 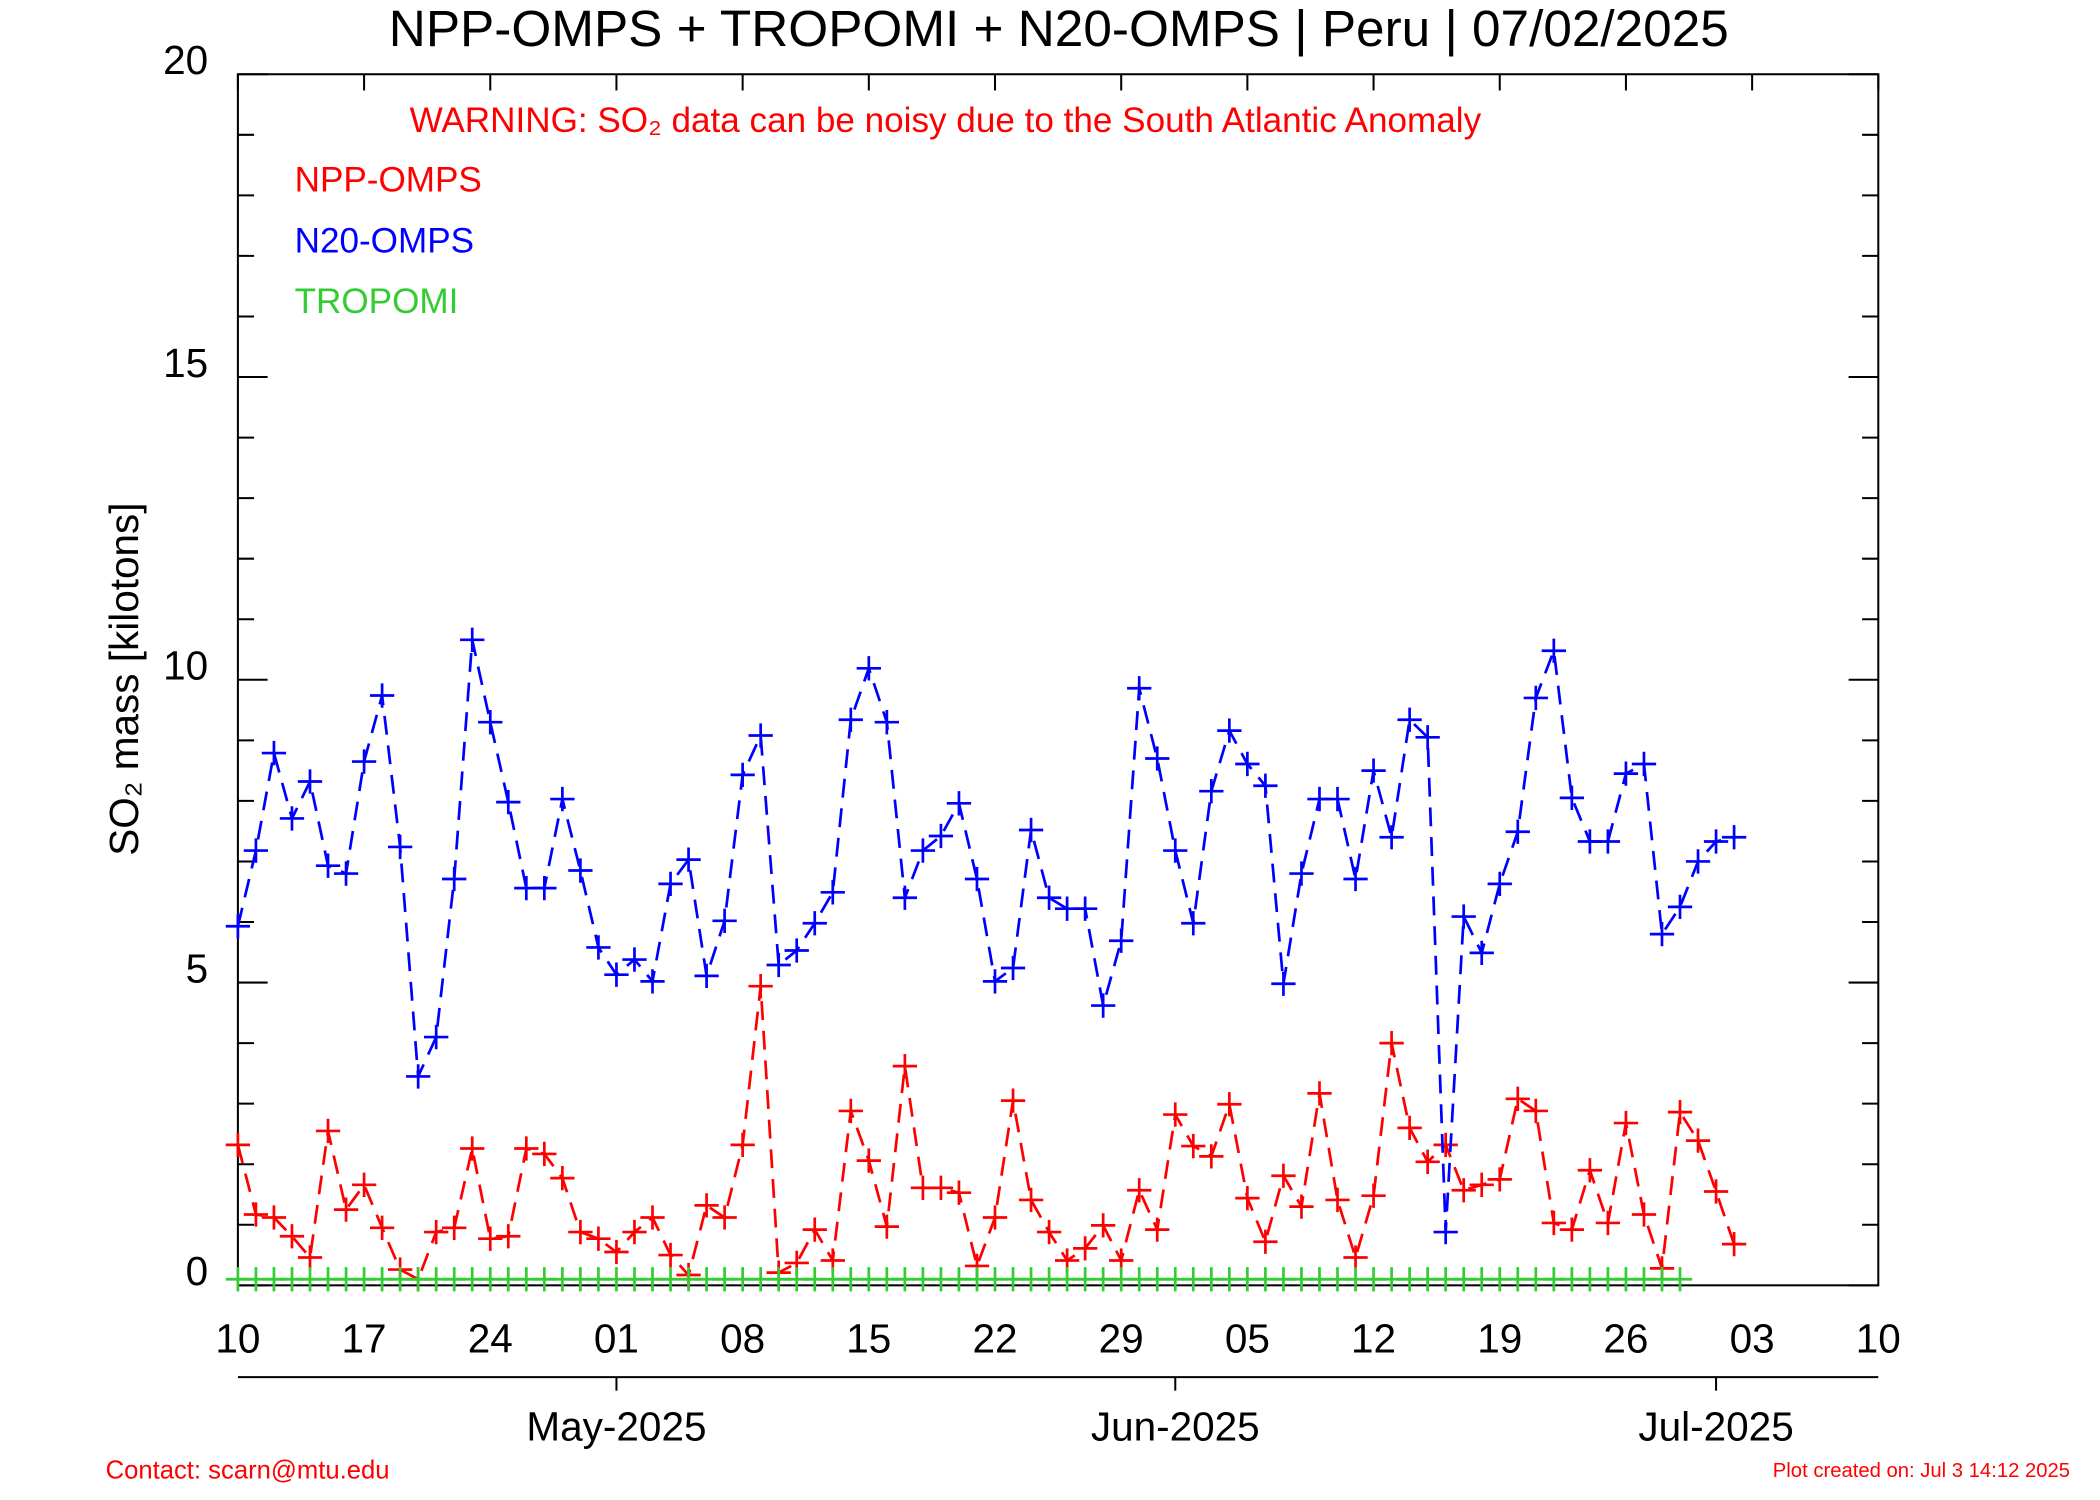 I want to click on legend-entry: N20-OMPS, so click(x=384, y=240).